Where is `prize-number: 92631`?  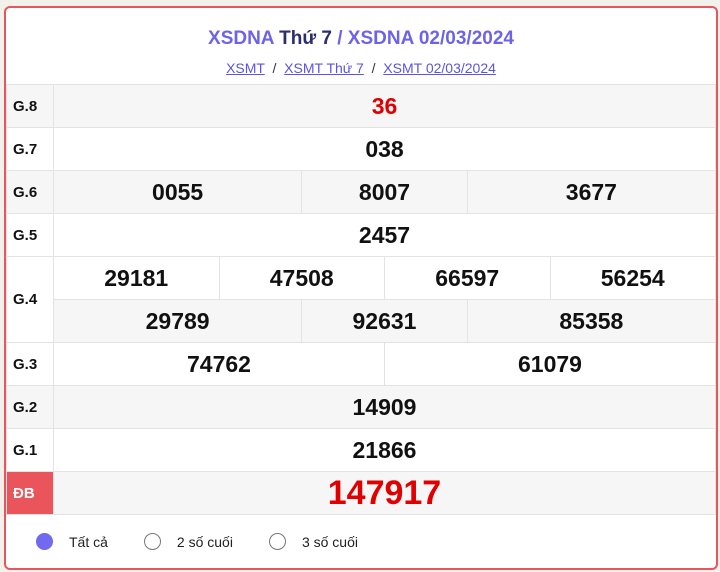
prize-number: 92631 is located at coordinates (384, 321).